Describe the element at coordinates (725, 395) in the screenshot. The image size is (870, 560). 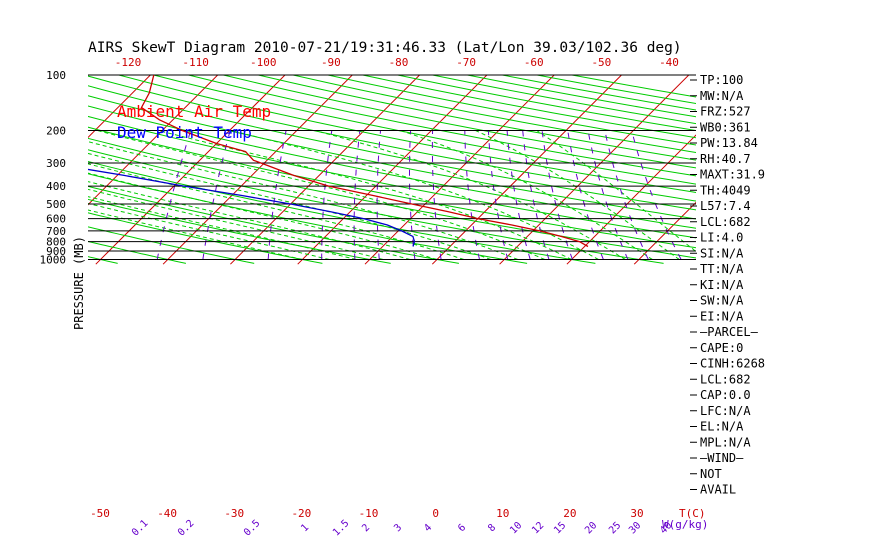
I see `index-label: CAP:0.0` at that location.